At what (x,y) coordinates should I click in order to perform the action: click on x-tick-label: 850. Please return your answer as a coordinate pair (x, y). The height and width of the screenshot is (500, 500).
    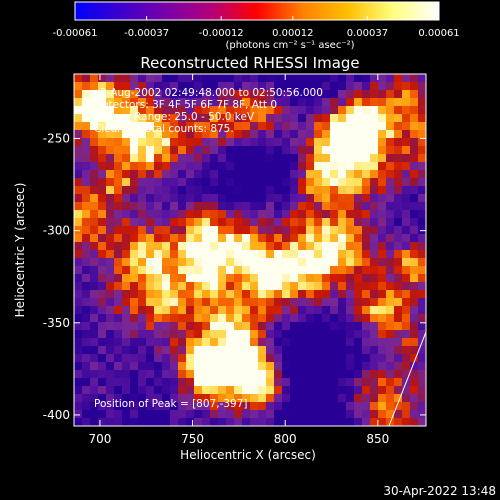
    Looking at the image, I should click on (377, 439).